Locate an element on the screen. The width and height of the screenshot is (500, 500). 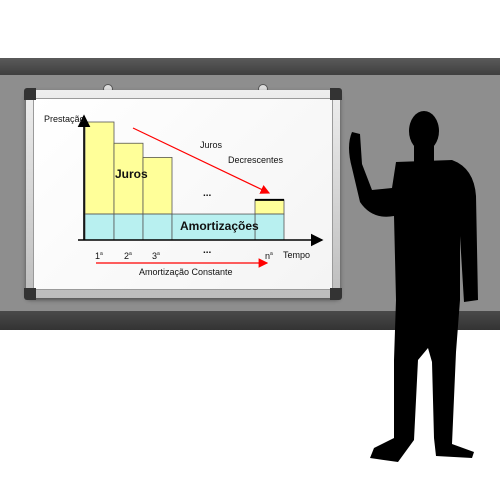
bar-1-interest-segment is located at coordinates (99, 168).